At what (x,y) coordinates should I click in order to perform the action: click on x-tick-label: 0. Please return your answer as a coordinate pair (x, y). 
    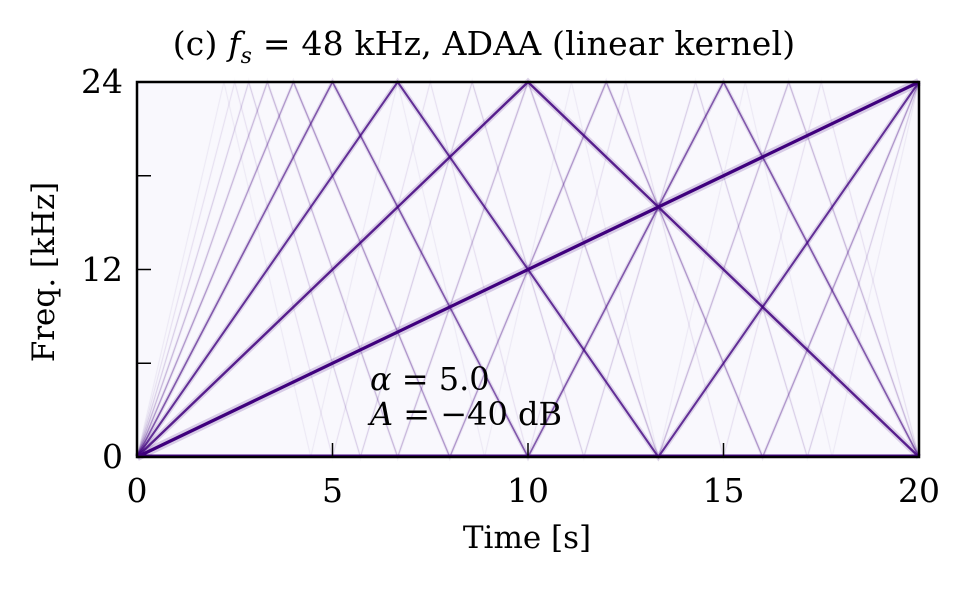
    Looking at the image, I should click on (137, 490).